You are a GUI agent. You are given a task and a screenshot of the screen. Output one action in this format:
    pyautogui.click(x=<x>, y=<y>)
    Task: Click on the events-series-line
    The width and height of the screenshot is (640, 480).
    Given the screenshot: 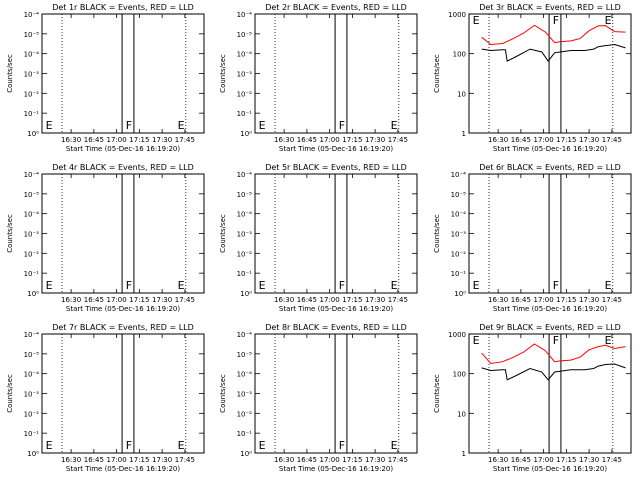 What is the action you would take?
    pyautogui.click(x=553, y=52)
    